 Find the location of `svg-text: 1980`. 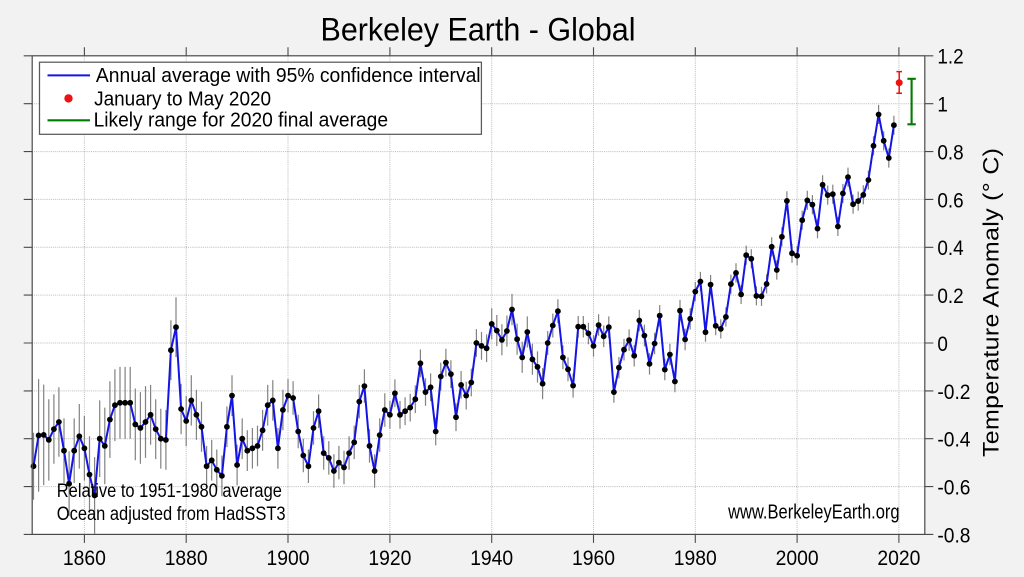

svg-text: 1980 is located at coordinates (695, 558).